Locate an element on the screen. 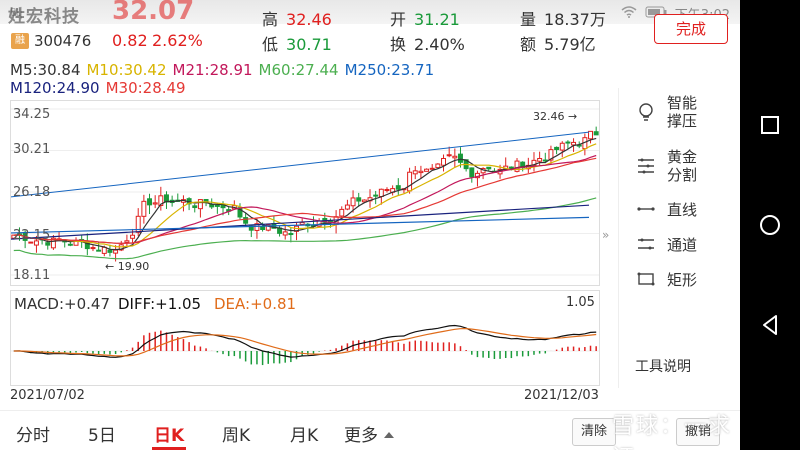 The width and height of the screenshot is (800, 450). price-change: 0.82 is located at coordinates (130, 40).